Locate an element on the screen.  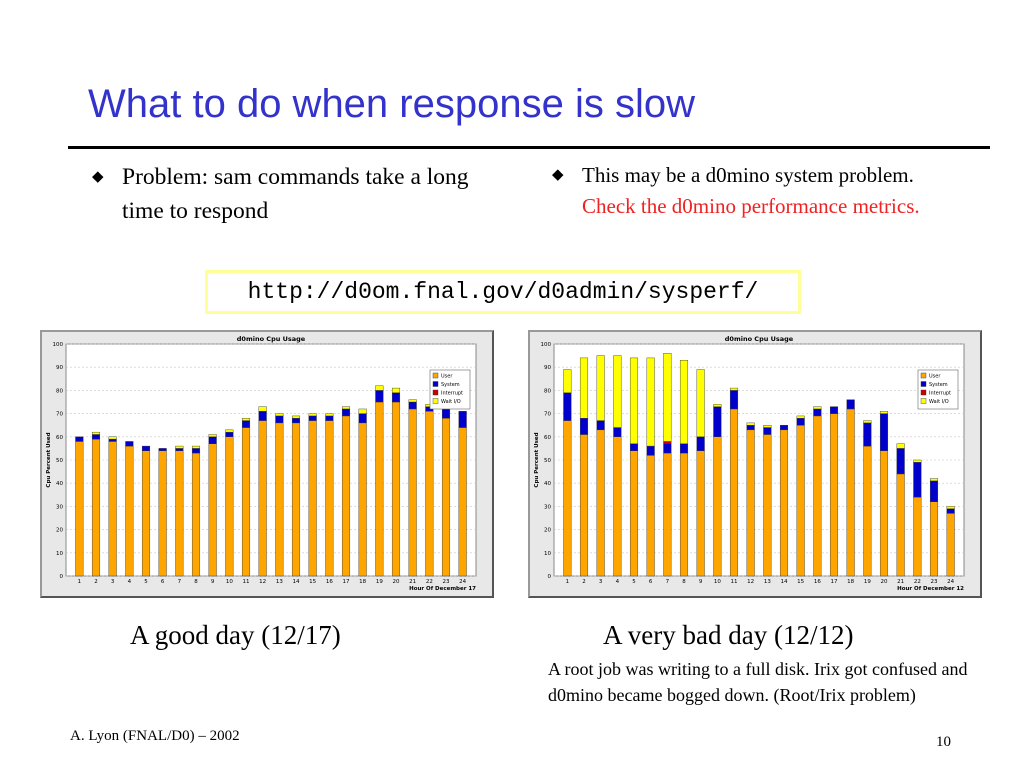
x-tick-label: 9 is located at coordinates (213, 582).